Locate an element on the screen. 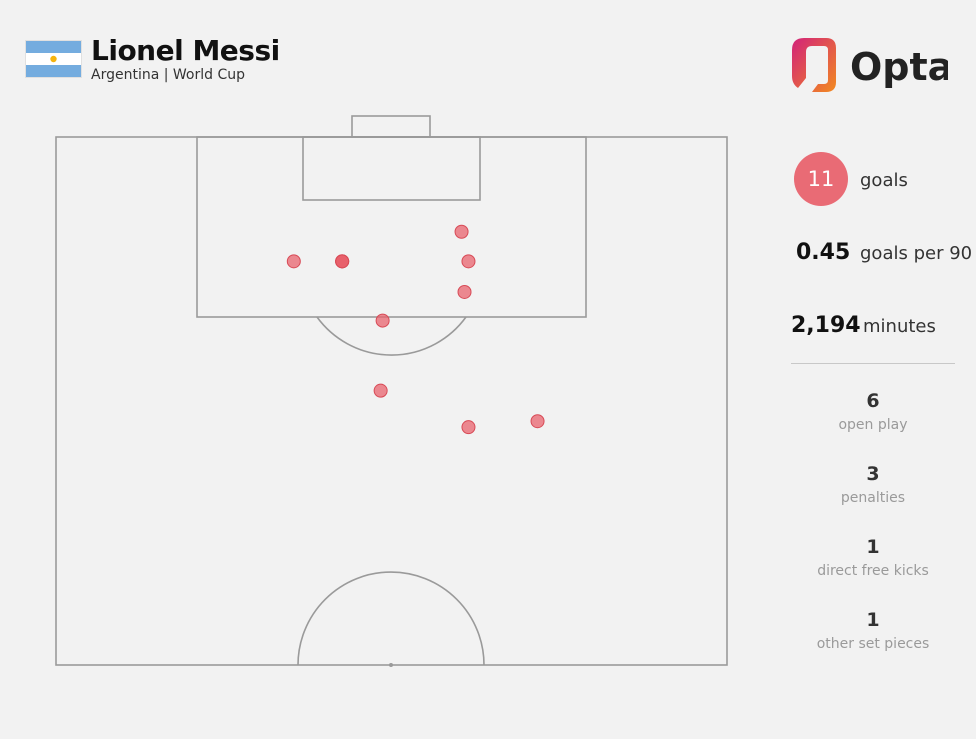 This screenshot has width=976, height=739. breakdown-label: open play is located at coordinates (873, 425).